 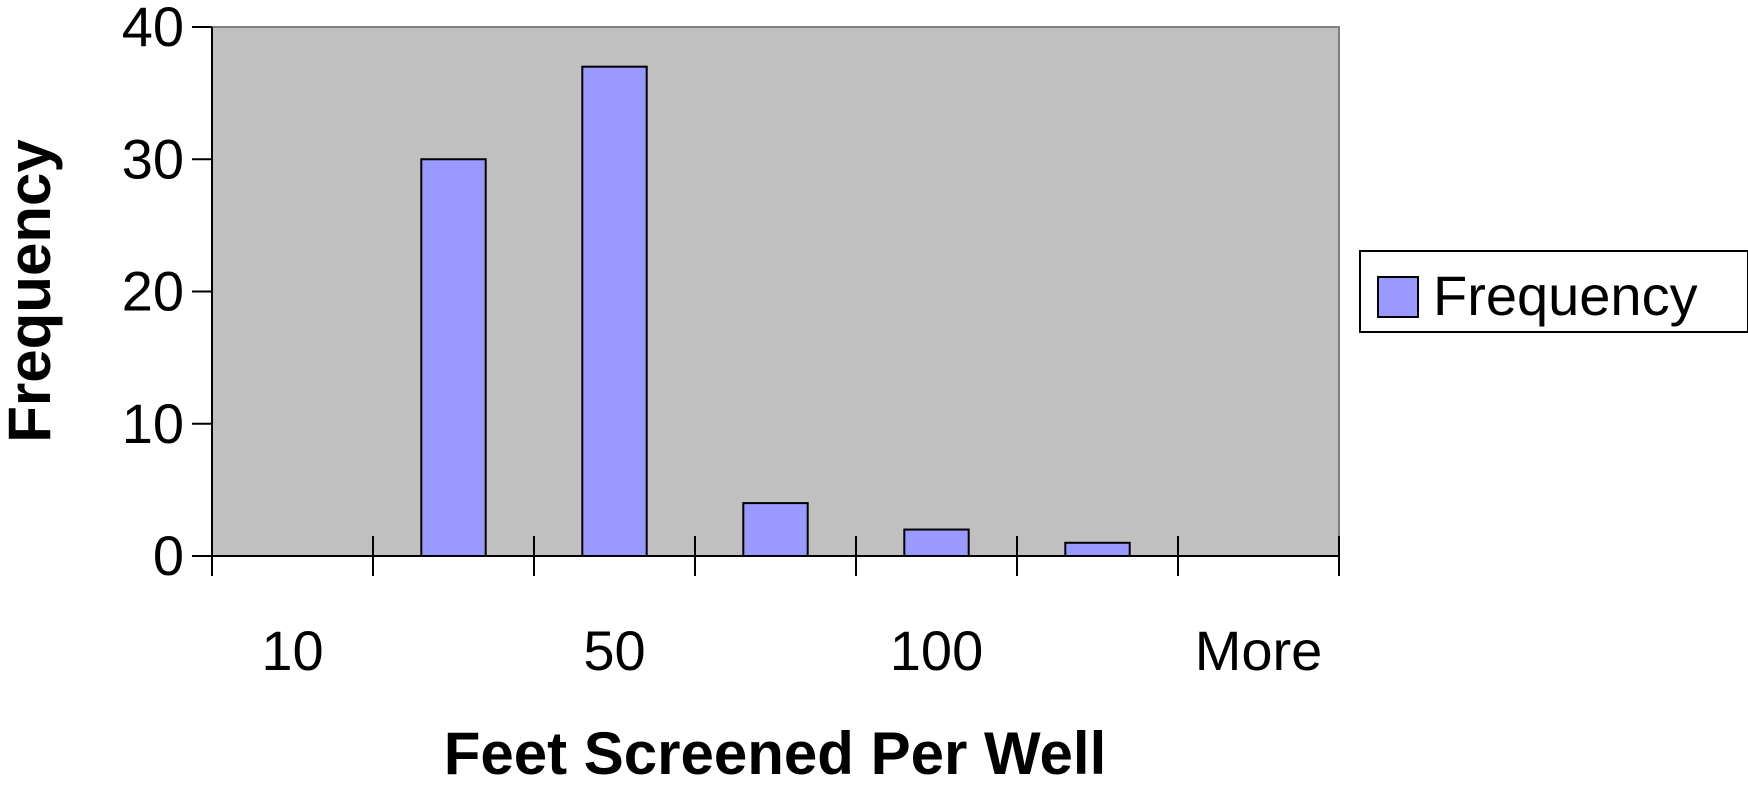 What do you see at coordinates (775, 752) in the screenshot?
I see `x-axis-title: Feet Screened Per Well` at bounding box center [775, 752].